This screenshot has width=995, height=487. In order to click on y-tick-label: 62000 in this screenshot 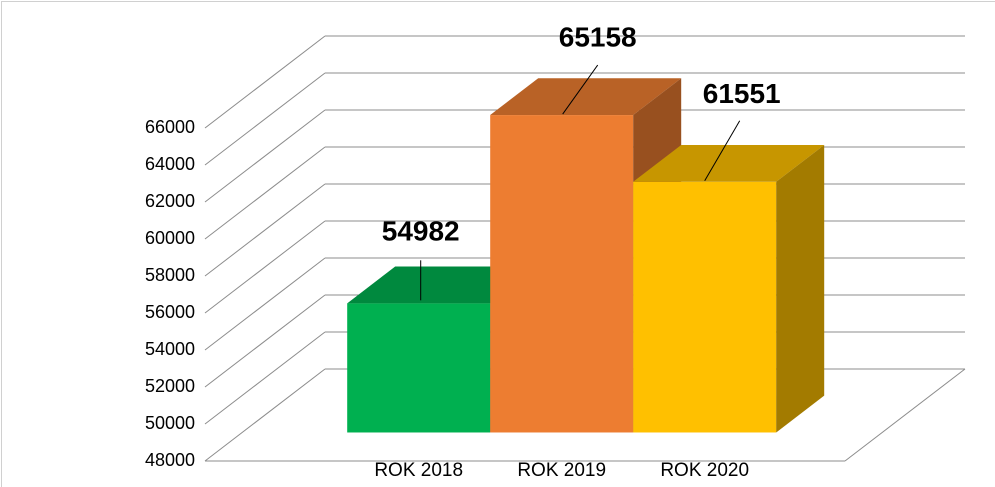, I will do `click(170, 201)`.